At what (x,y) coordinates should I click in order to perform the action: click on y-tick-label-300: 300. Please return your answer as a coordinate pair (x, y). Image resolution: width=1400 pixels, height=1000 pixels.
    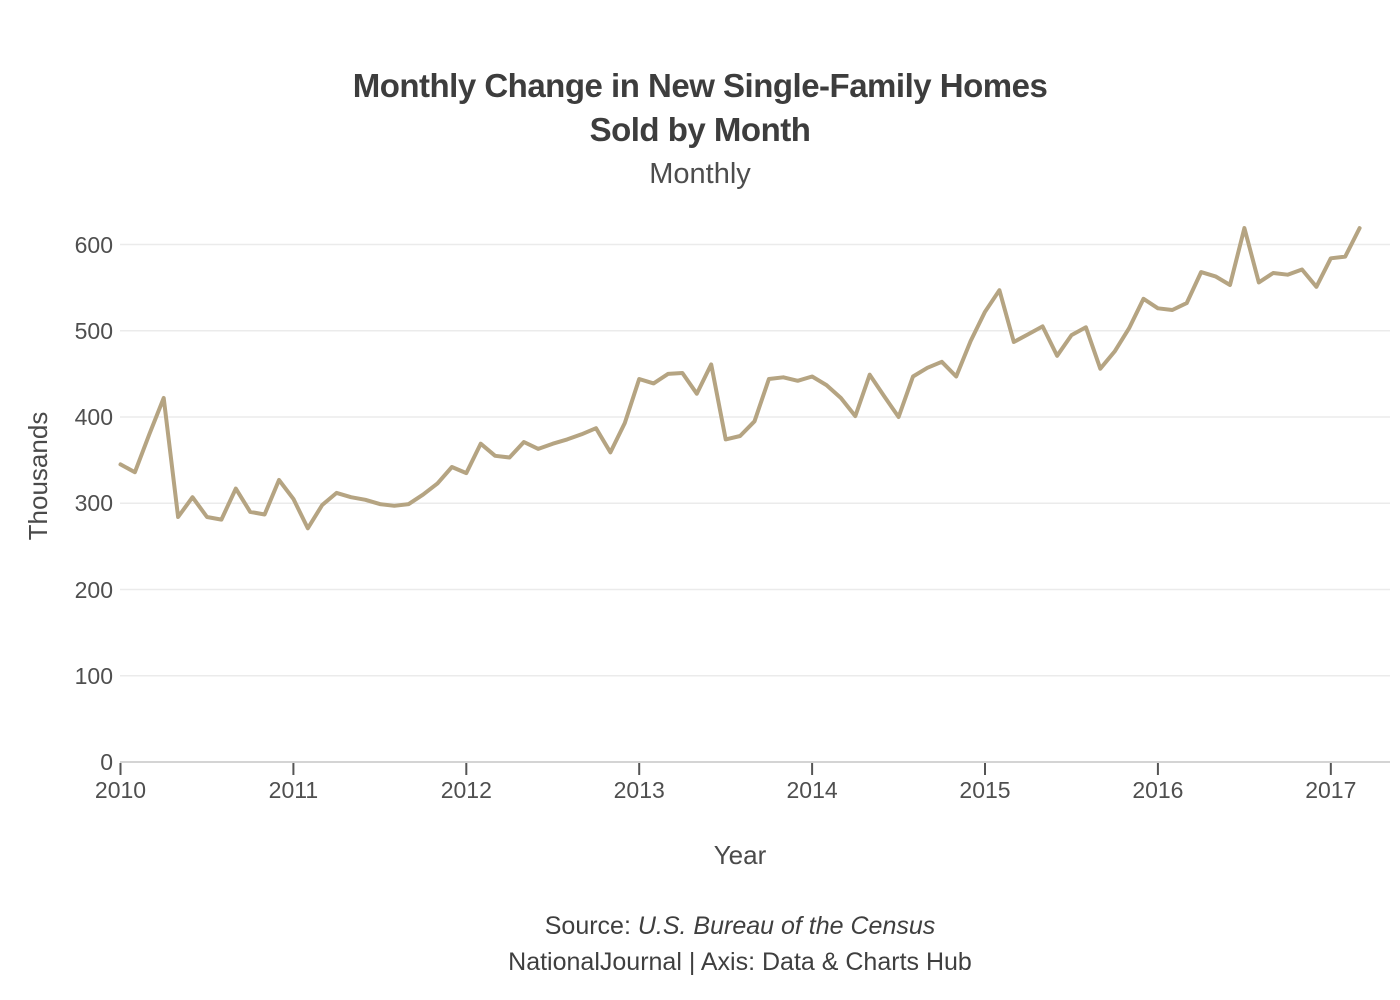
    Looking at the image, I should click on (93, 503).